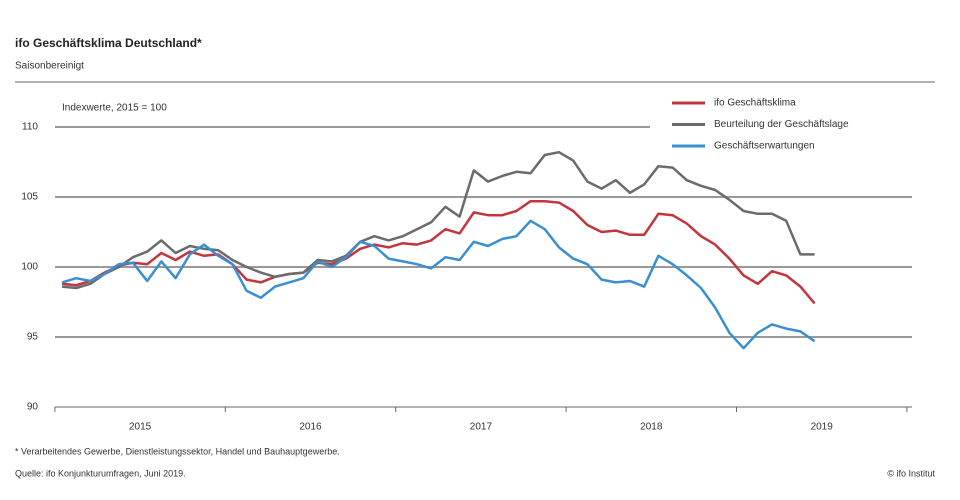 The width and height of the screenshot is (960, 500). What do you see at coordinates (651, 427) in the screenshot?
I see `x-tick-label: 2018` at bounding box center [651, 427].